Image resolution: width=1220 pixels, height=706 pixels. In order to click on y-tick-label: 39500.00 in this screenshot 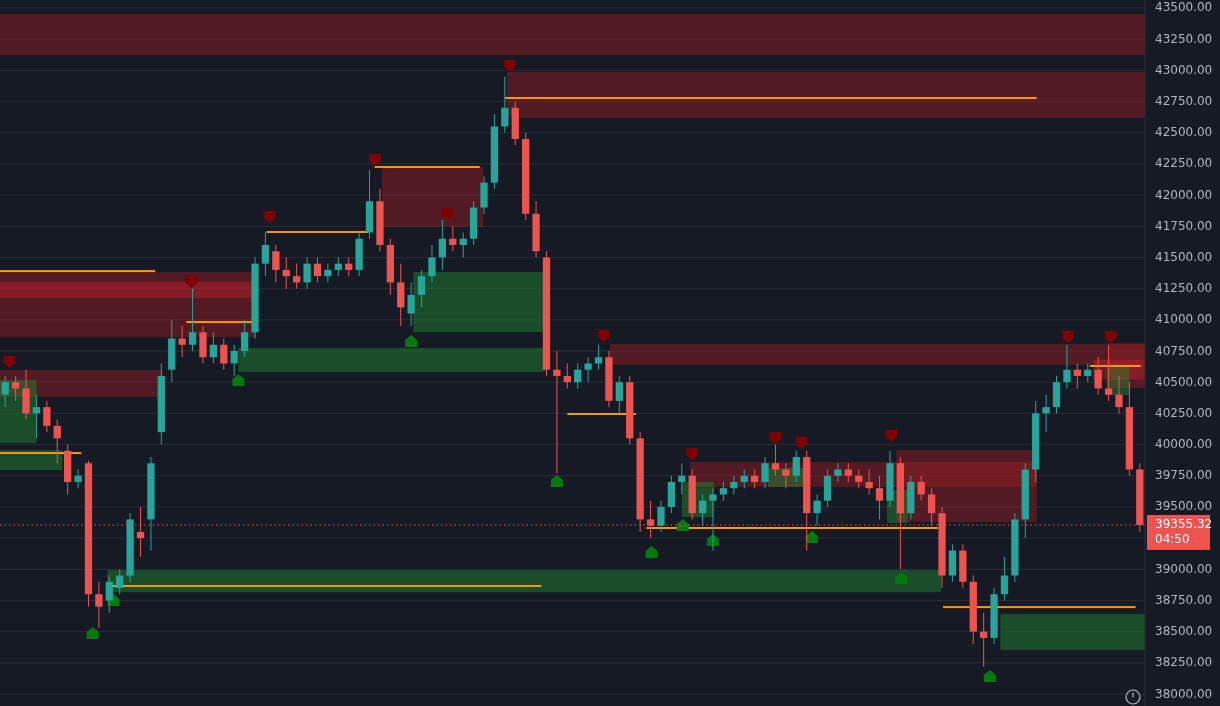, I will do `click(1184, 506)`.